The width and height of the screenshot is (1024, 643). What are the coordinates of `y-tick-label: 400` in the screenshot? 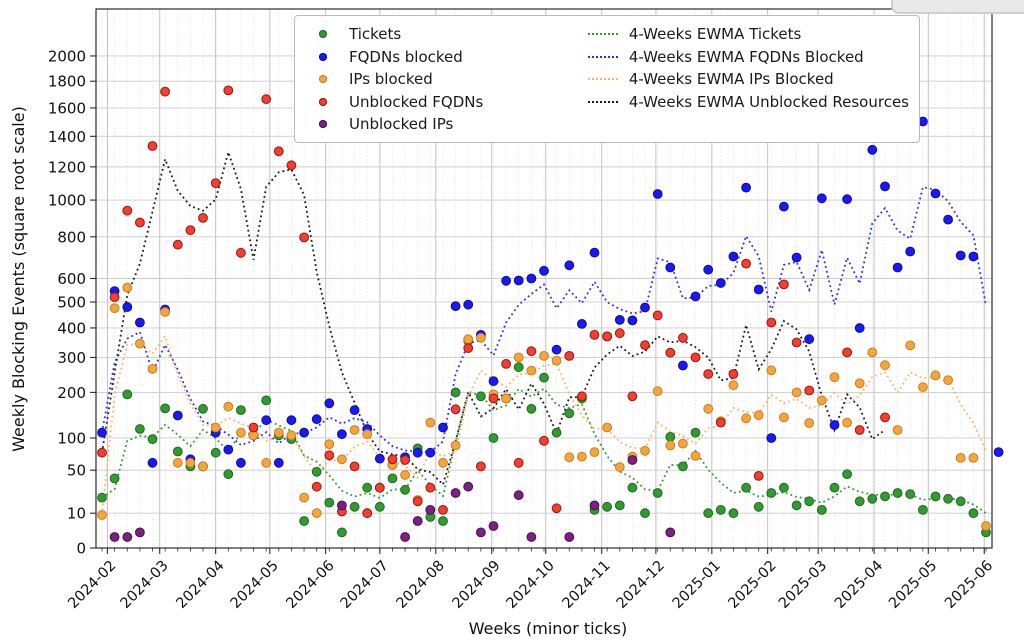 It's located at (71, 328).